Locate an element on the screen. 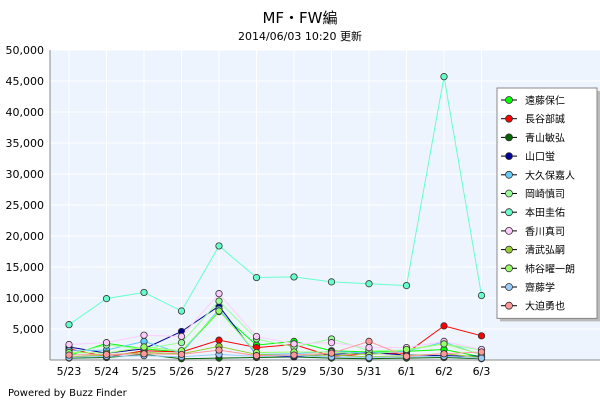 Image resolution: width=600 pixels, height=400 pixels. x-tick-label: 6/1 is located at coordinates (407, 371).